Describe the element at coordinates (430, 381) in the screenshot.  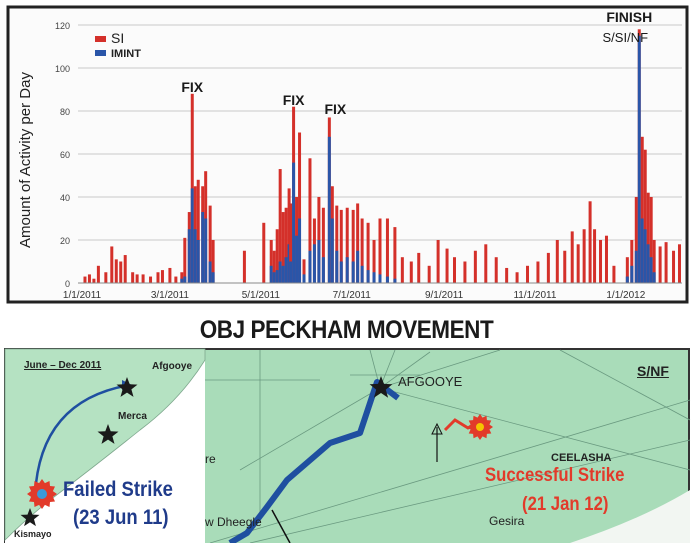
I see `afgooye-label: AFGOOYE` at that location.